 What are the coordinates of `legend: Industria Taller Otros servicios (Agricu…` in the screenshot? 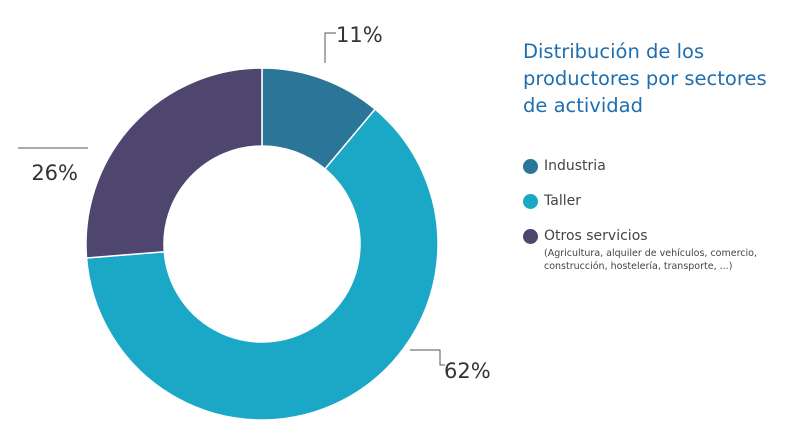 It's located at (660, 222).